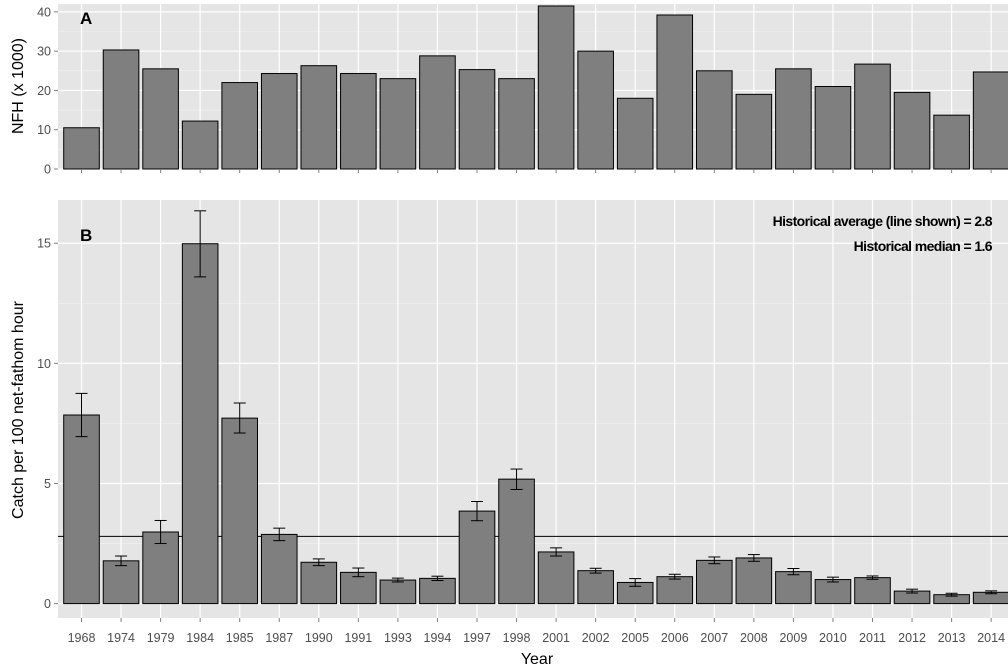  Describe the element at coordinates (358, 638) in the screenshot. I see `x-tick-label: 1991` at that location.